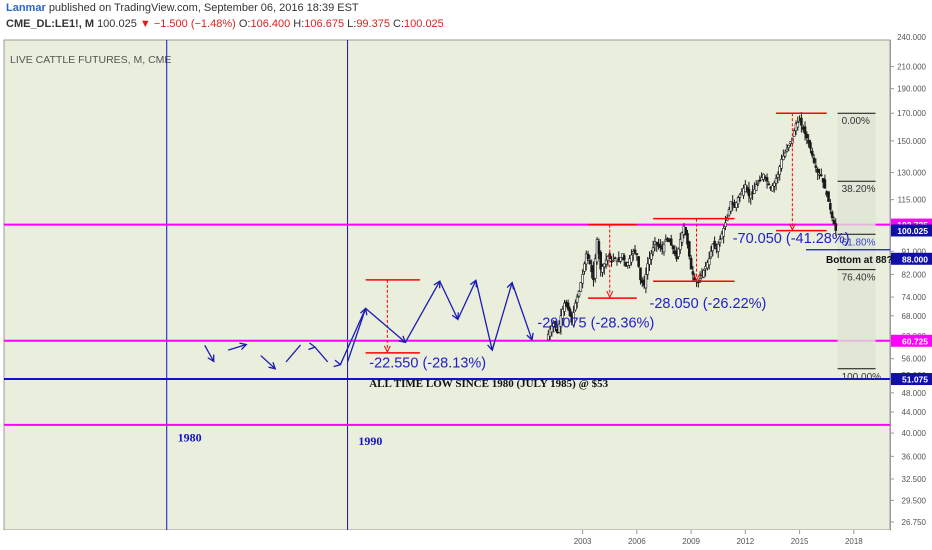  What do you see at coordinates (299, 24) in the screenshot?
I see `high-label: H:` at bounding box center [299, 24].